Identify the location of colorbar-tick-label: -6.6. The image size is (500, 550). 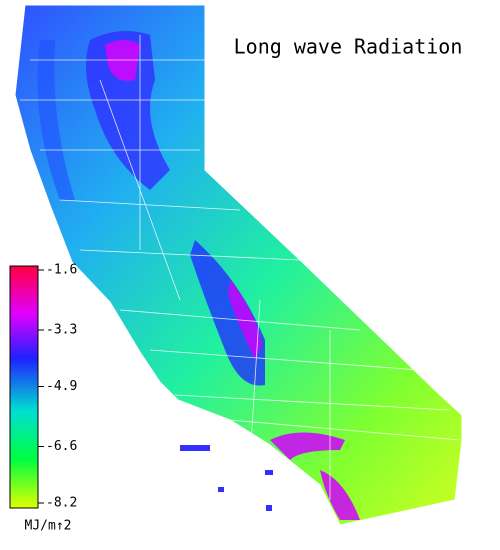
(61, 446).